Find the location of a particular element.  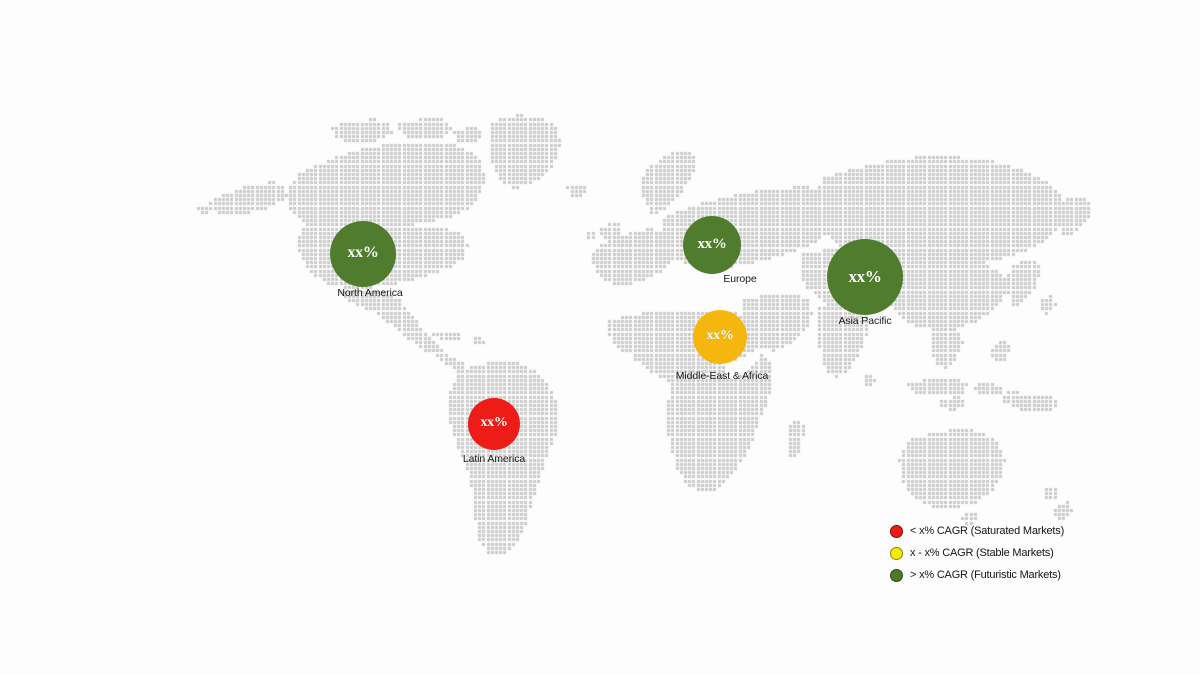

bubble-value-latin-america: xx% is located at coordinates (494, 422).